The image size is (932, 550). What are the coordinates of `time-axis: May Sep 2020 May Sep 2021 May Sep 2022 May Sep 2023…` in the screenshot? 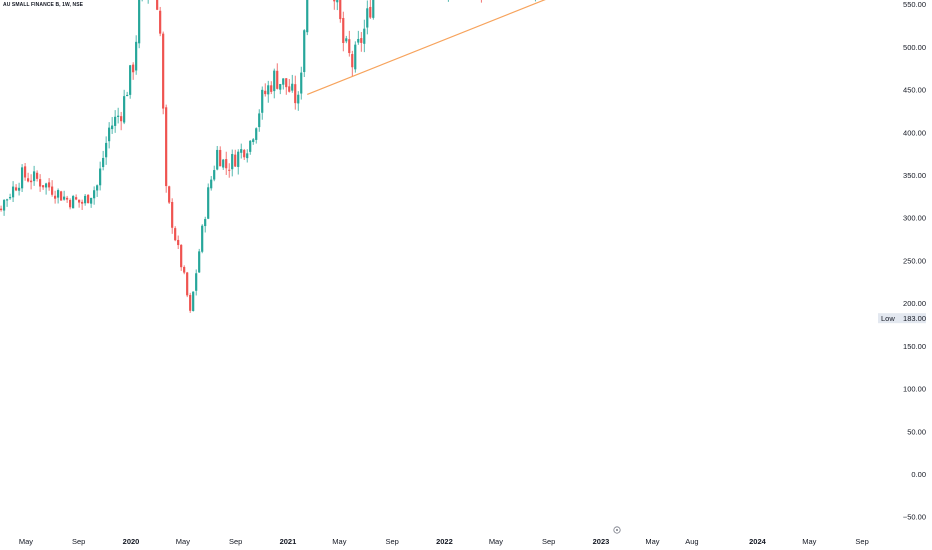 It's located at (444, 536).